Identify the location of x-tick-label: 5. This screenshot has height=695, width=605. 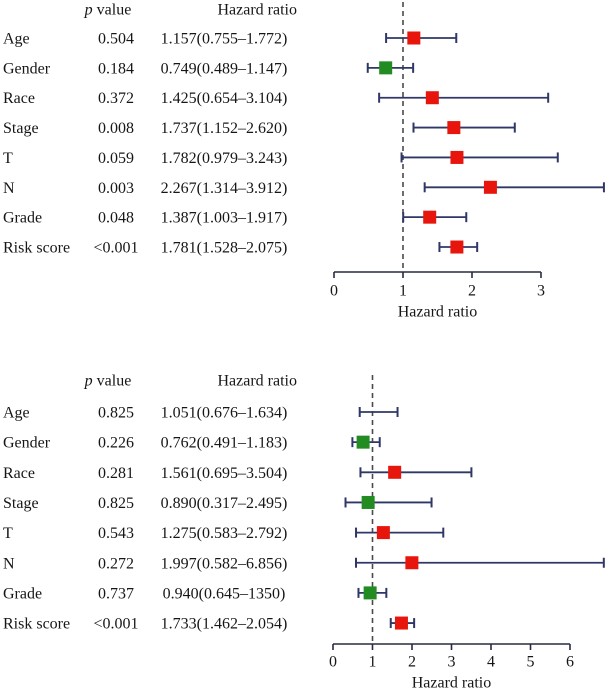
(531, 662).